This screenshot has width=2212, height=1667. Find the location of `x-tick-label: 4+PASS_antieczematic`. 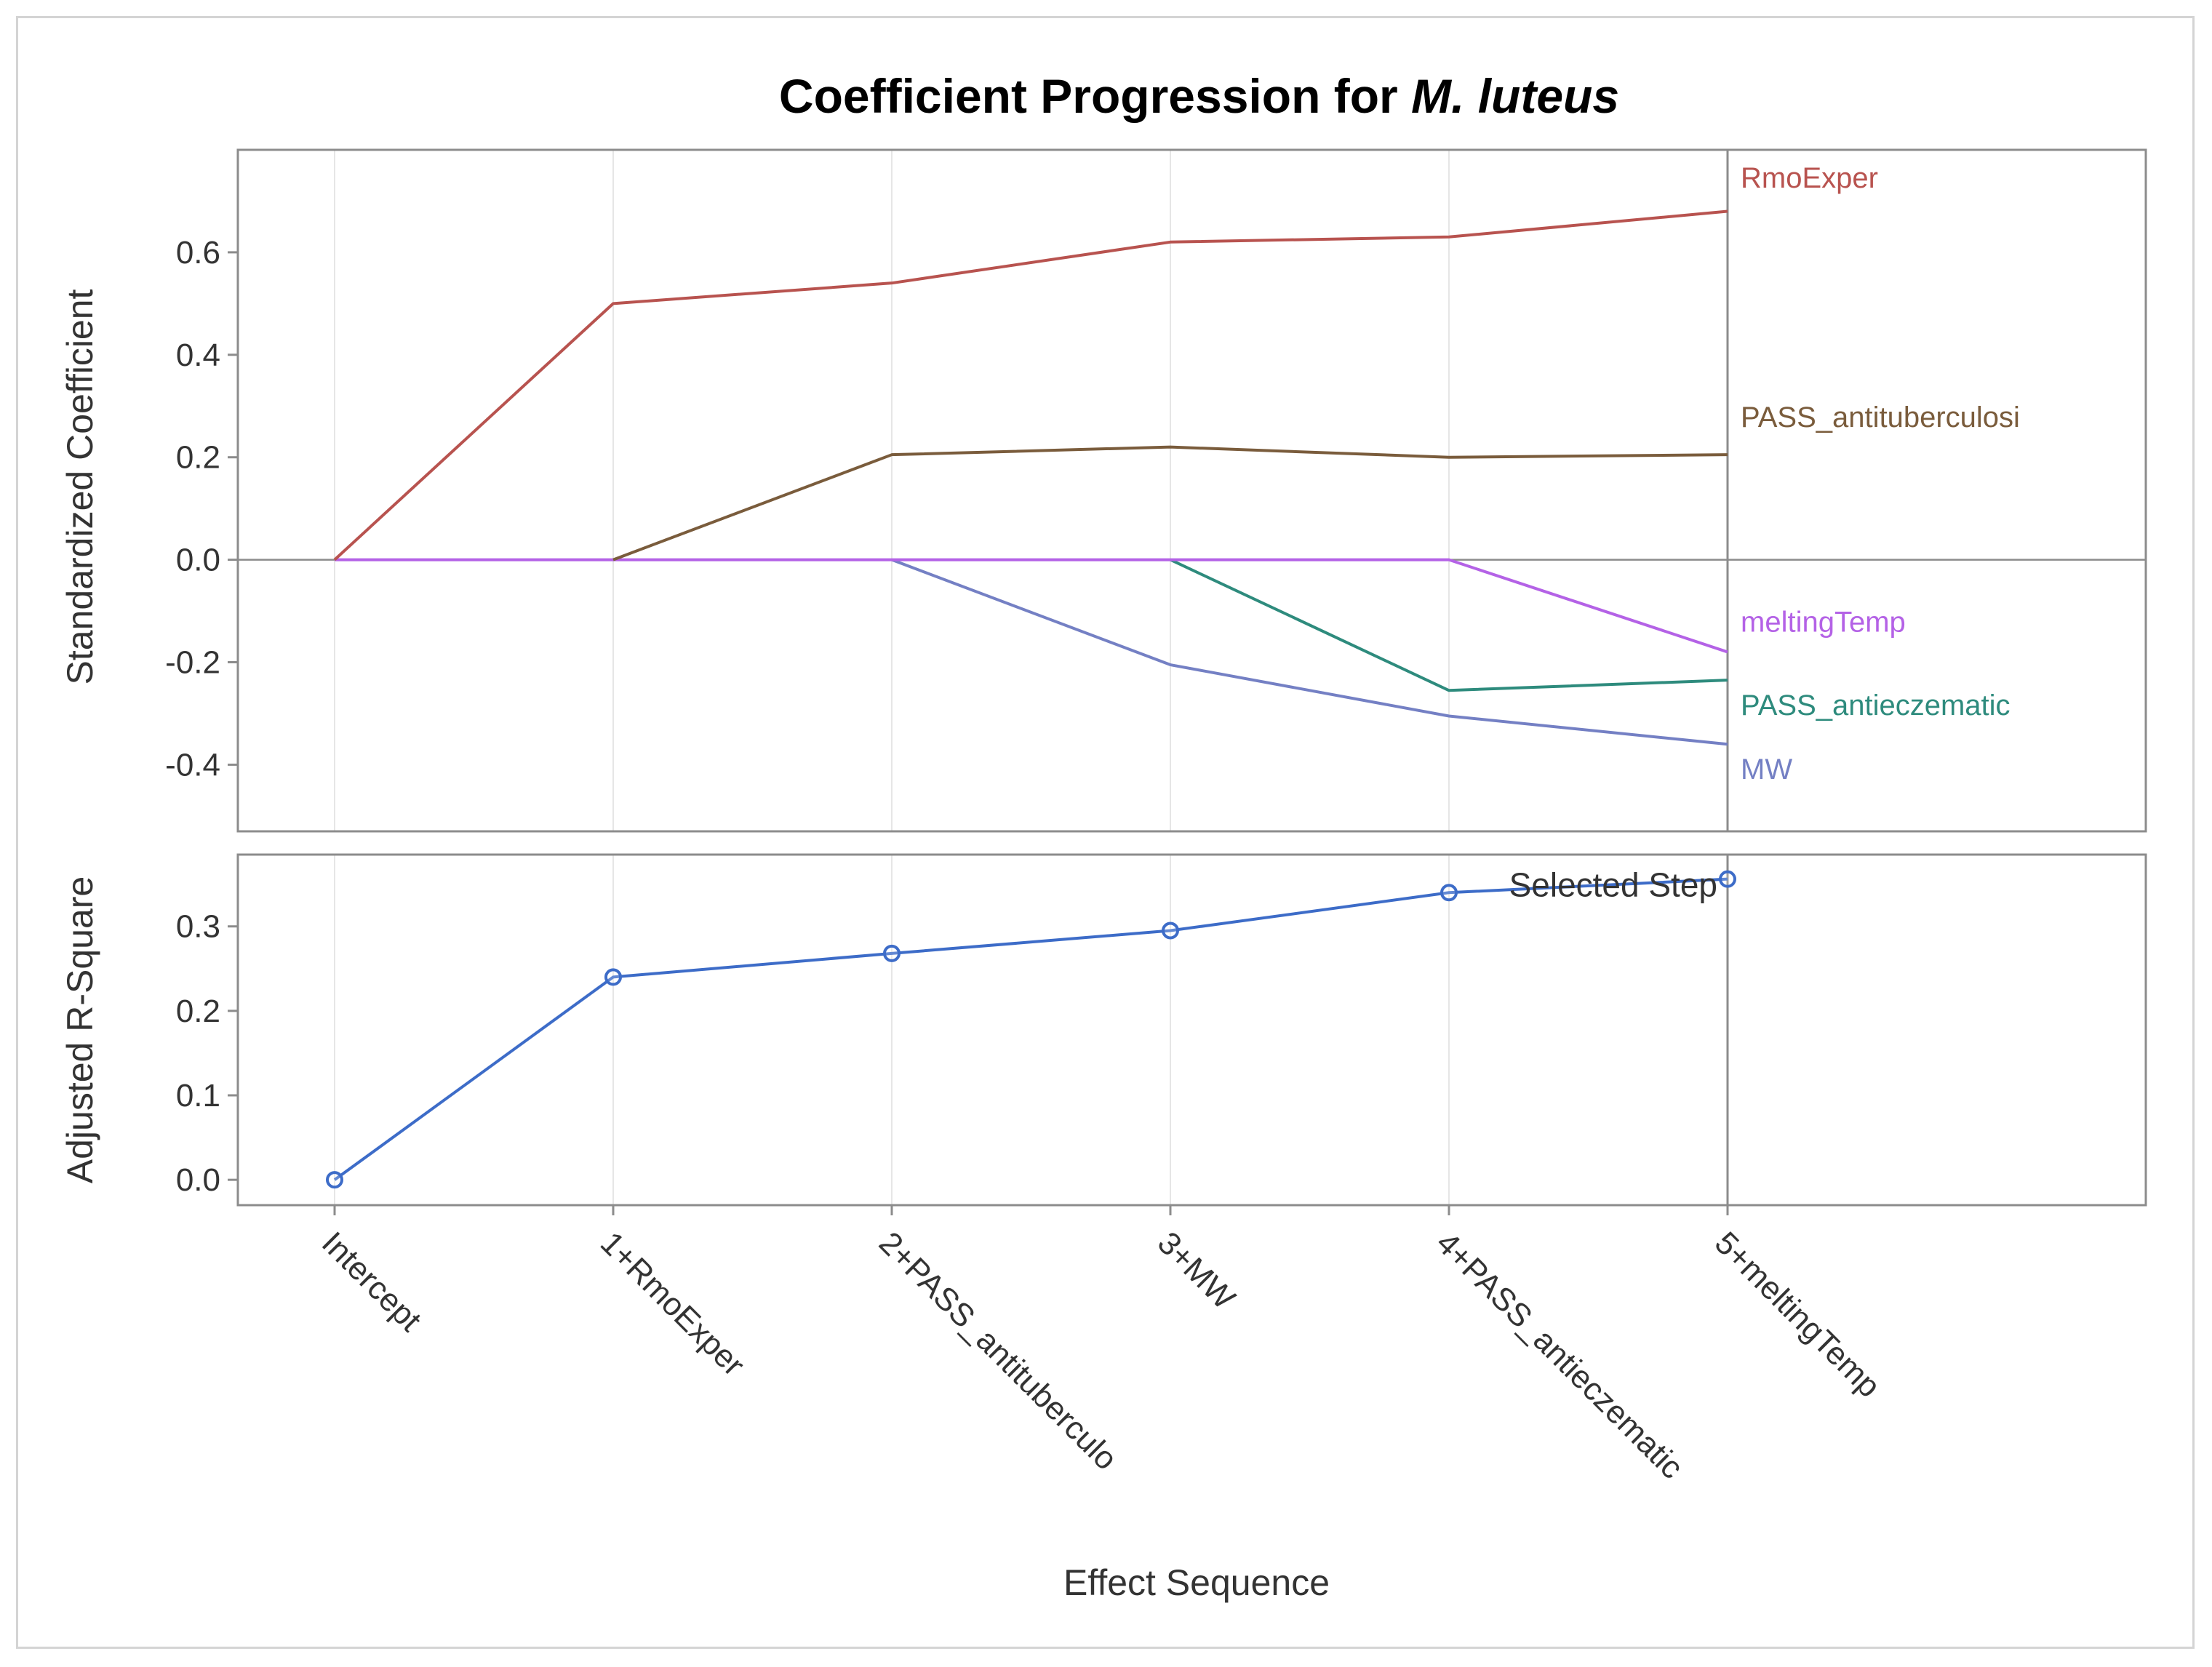

x-tick-label: 4+PASS_antieczematic is located at coordinates (1559, 1355).